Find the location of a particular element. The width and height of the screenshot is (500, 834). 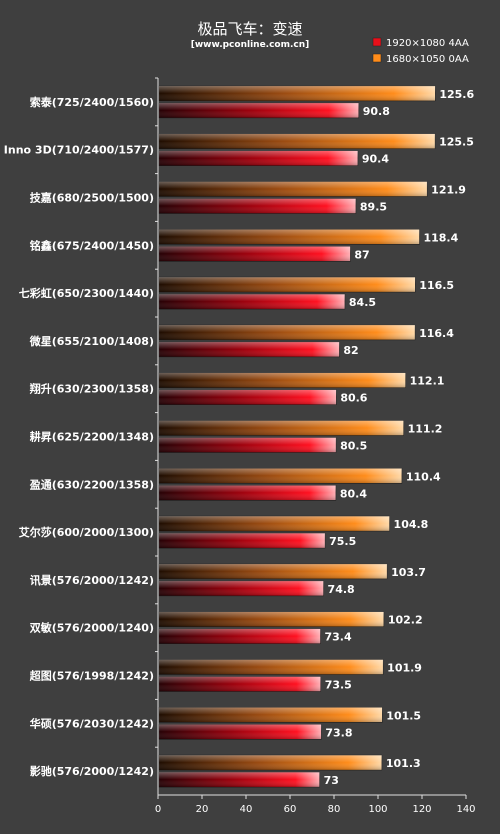

bar-group: 影驰(576/2000/1242) 101.3 73 is located at coordinates (225, 767).